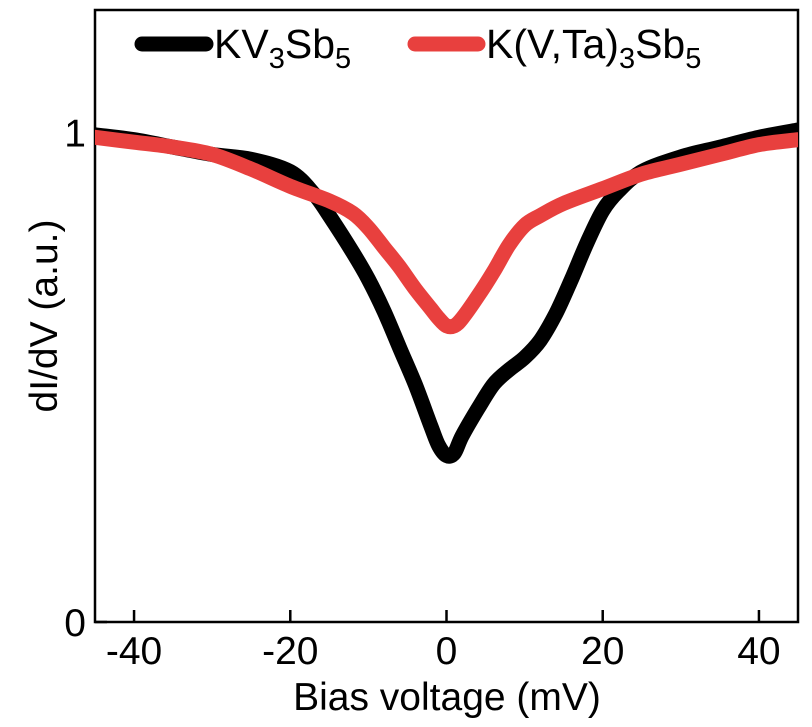  Describe the element at coordinates (417, 48) in the screenshot. I see `legend: KV3Sb5 K(V,Ta)3Sb5` at that location.